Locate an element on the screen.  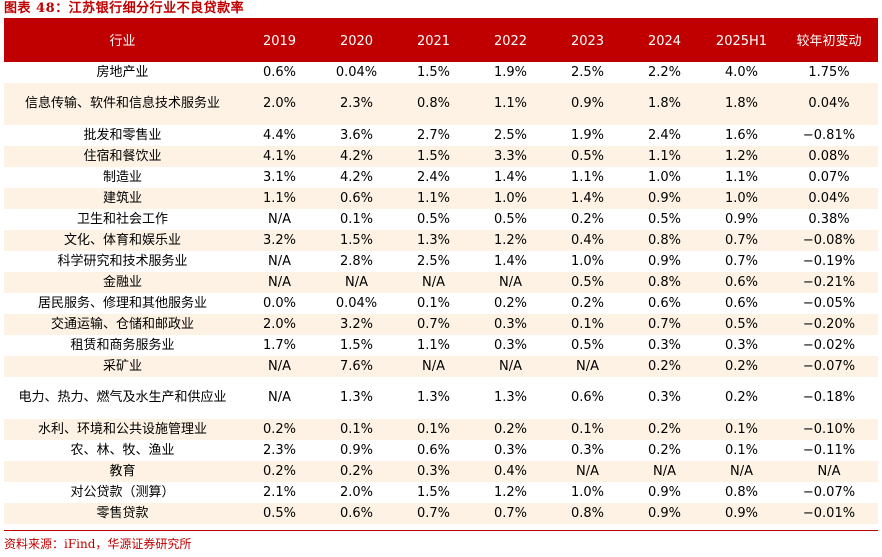
value-cell: 0.38% is located at coordinates (829, 219).